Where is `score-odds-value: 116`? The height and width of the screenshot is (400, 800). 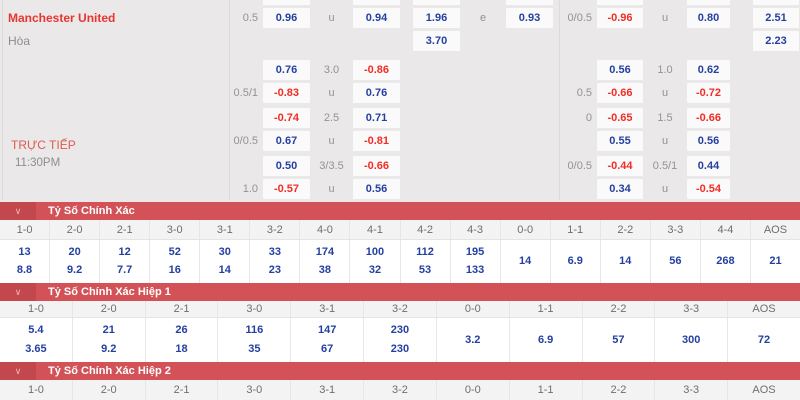 score-odds-value: 116 is located at coordinates (254, 330).